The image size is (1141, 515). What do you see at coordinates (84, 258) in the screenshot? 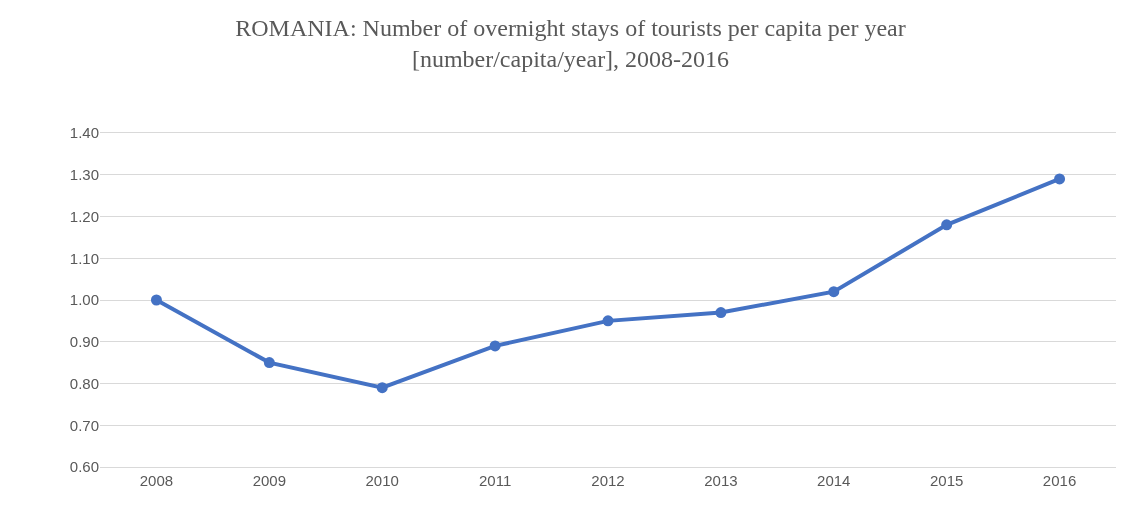
I see `y-tick-label: 1.10` at bounding box center [84, 258].